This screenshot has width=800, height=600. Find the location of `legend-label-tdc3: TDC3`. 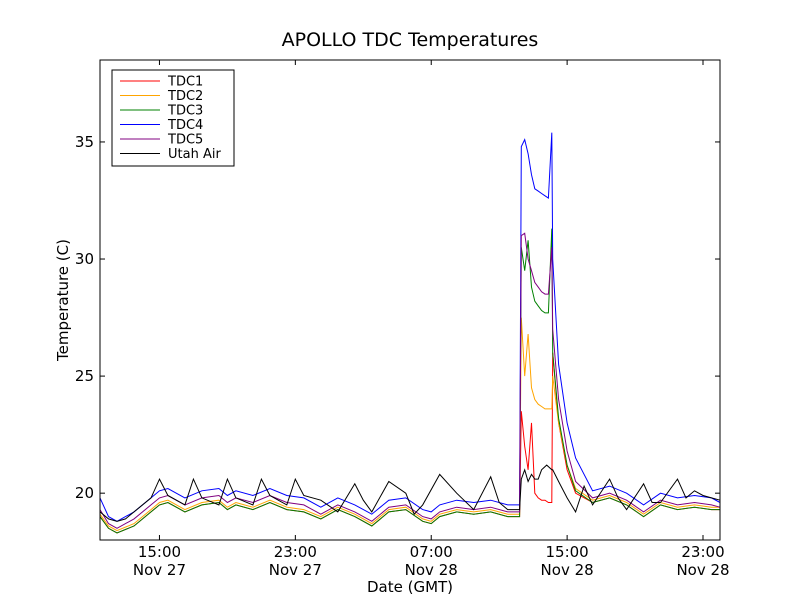

legend-label-tdc3: TDC3 is located at coordinates (185, 111).